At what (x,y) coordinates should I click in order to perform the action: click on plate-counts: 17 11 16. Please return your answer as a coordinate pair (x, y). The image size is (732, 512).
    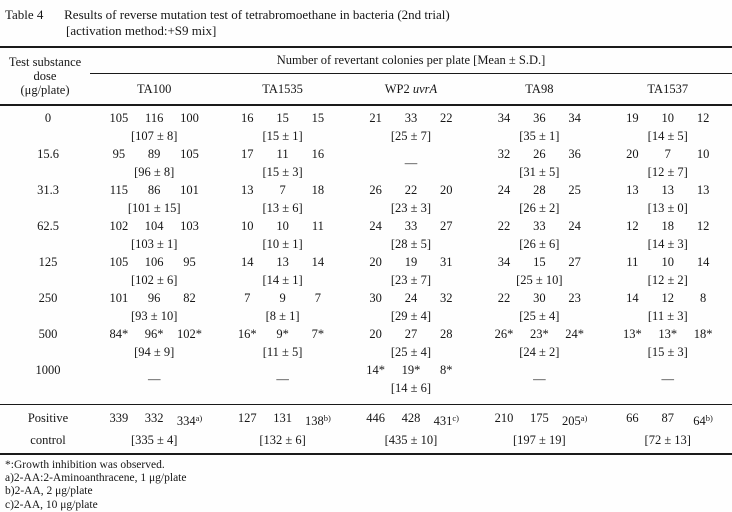
    Looking at the image, I should click on (283, 154).